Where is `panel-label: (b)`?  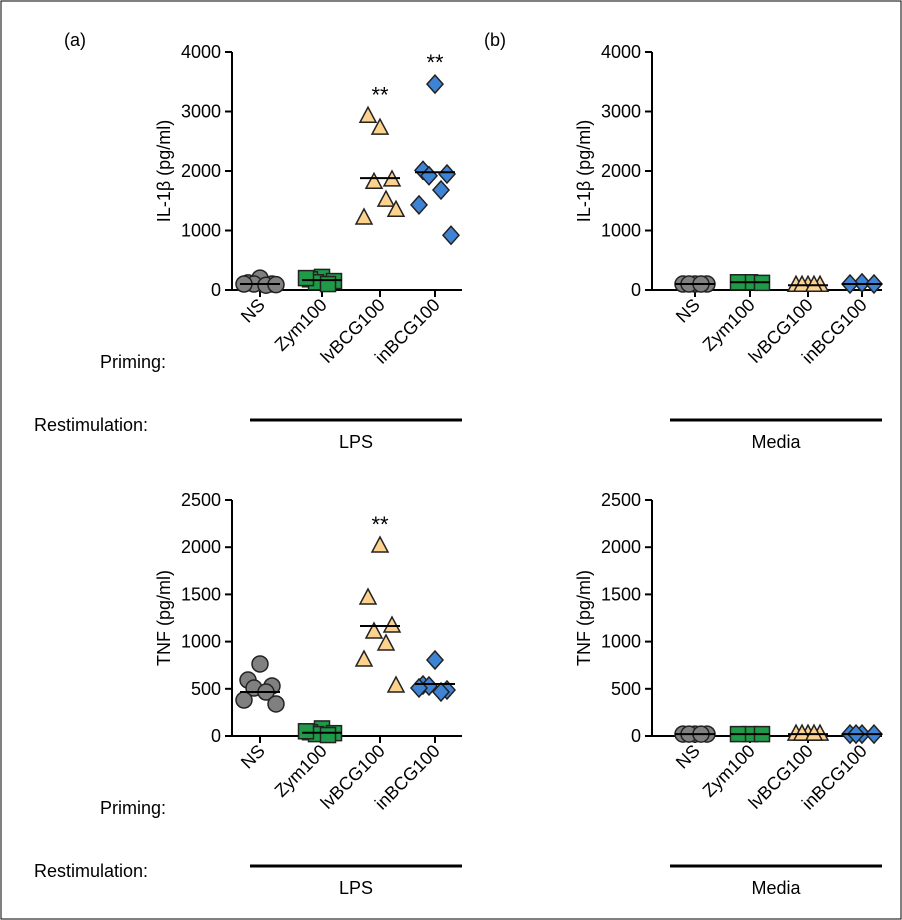
panel-label: (b) is located at coordinates (495, 40).